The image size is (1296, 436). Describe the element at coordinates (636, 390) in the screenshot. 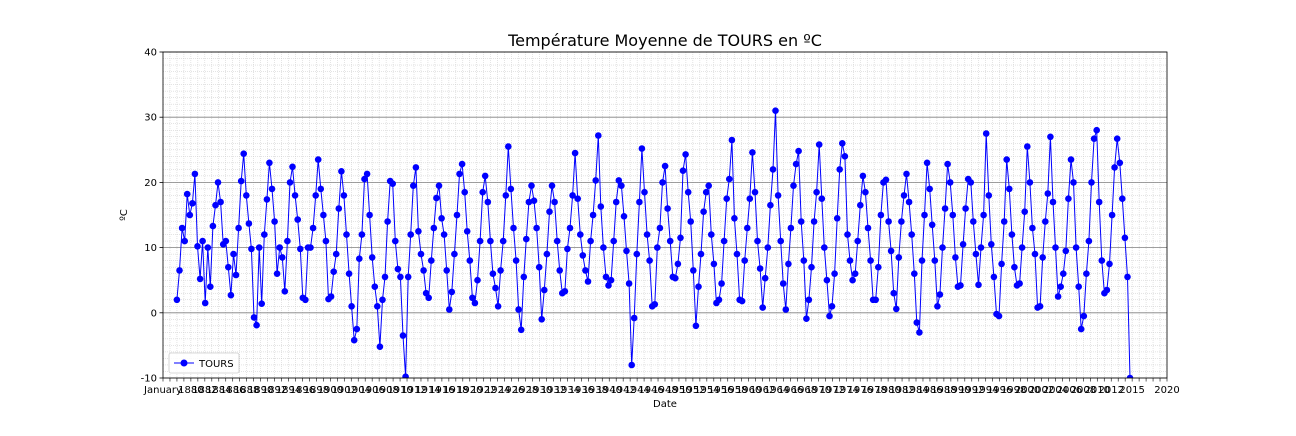

I see `x-tick-label: 1944` at that location.